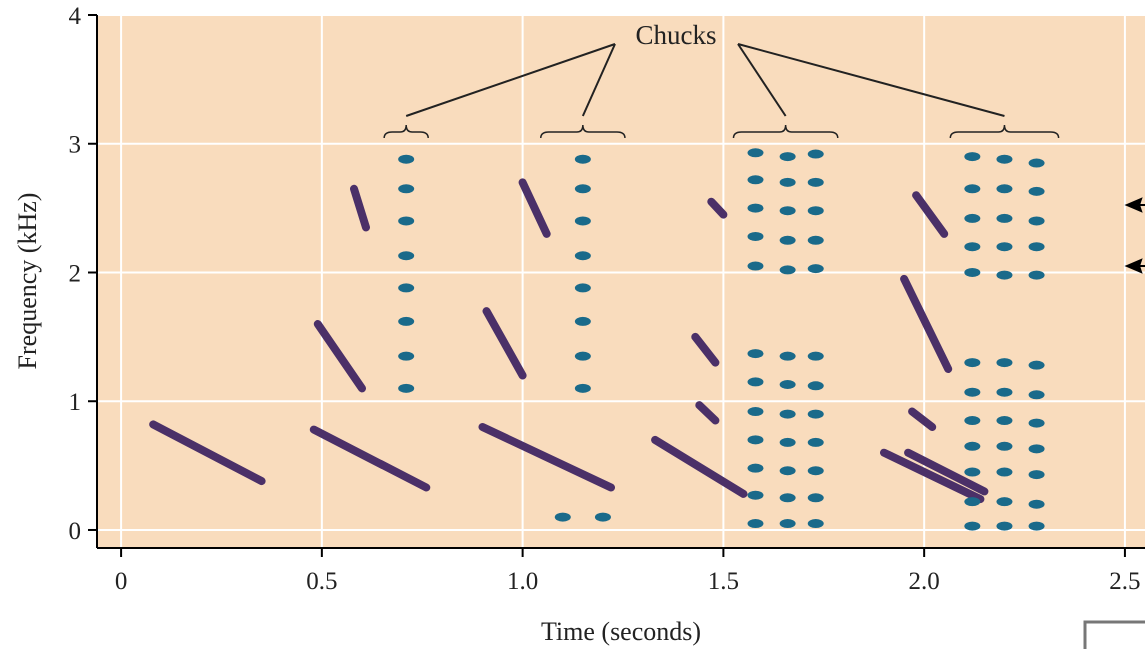  I want to click on x-tick-label: 2.0, so click(924, 581).